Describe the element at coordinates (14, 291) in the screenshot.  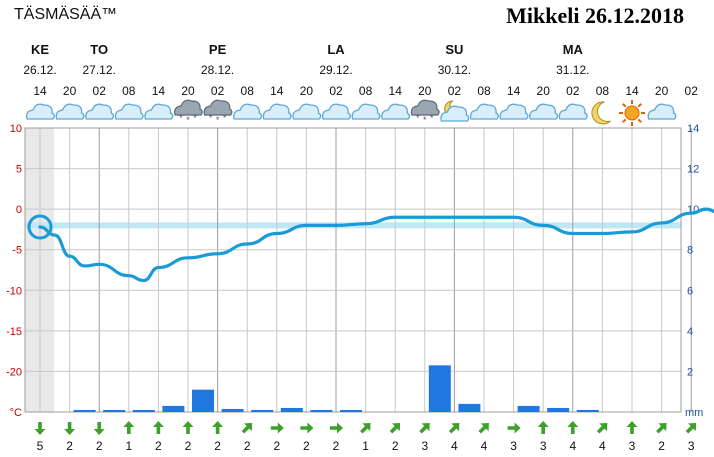
I see `temperature-tick-label: -10` at that location.